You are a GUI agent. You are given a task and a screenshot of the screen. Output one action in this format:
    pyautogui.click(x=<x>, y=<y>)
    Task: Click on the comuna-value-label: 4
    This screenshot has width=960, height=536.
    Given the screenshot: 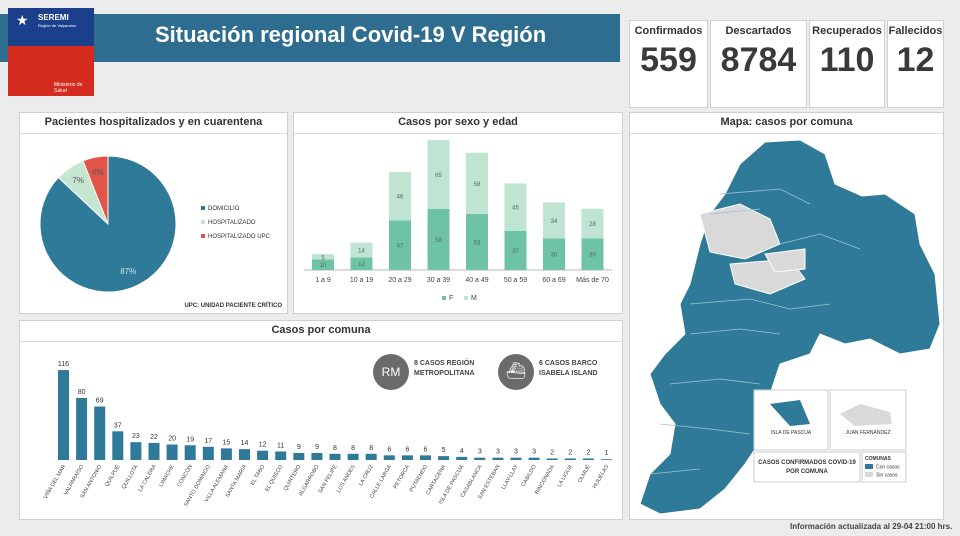 What is the action you would take?
    pyautogui.click(x=462, y=451)
    